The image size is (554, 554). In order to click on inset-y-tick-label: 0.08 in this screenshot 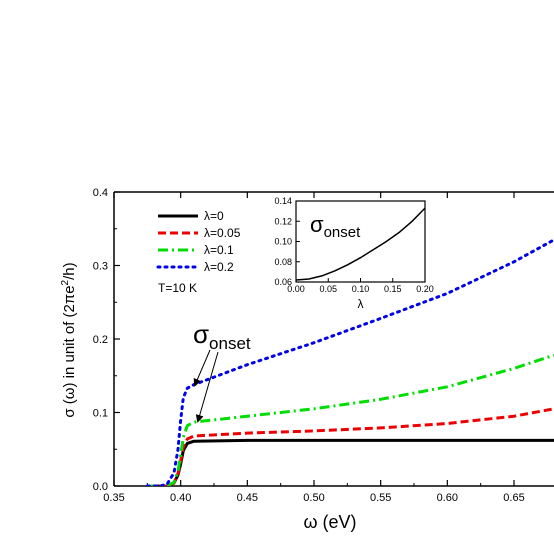, I will do `click(283, 262)`.